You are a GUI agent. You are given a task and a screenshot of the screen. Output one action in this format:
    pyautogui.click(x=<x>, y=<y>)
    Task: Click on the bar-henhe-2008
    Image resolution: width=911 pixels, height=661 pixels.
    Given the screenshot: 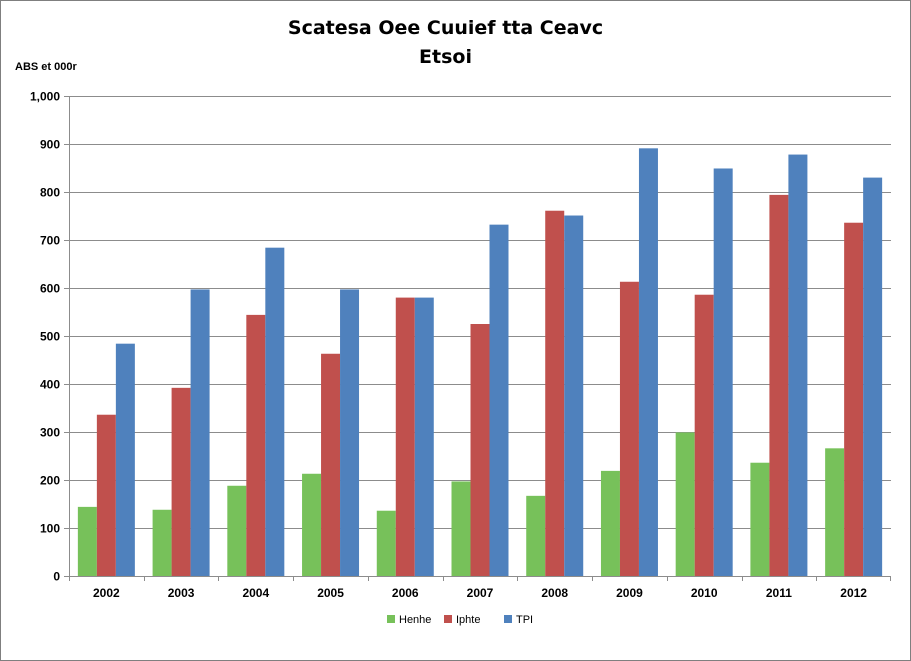 What is the action you would take?
    pyautogui.click(x=536, y=535)
    